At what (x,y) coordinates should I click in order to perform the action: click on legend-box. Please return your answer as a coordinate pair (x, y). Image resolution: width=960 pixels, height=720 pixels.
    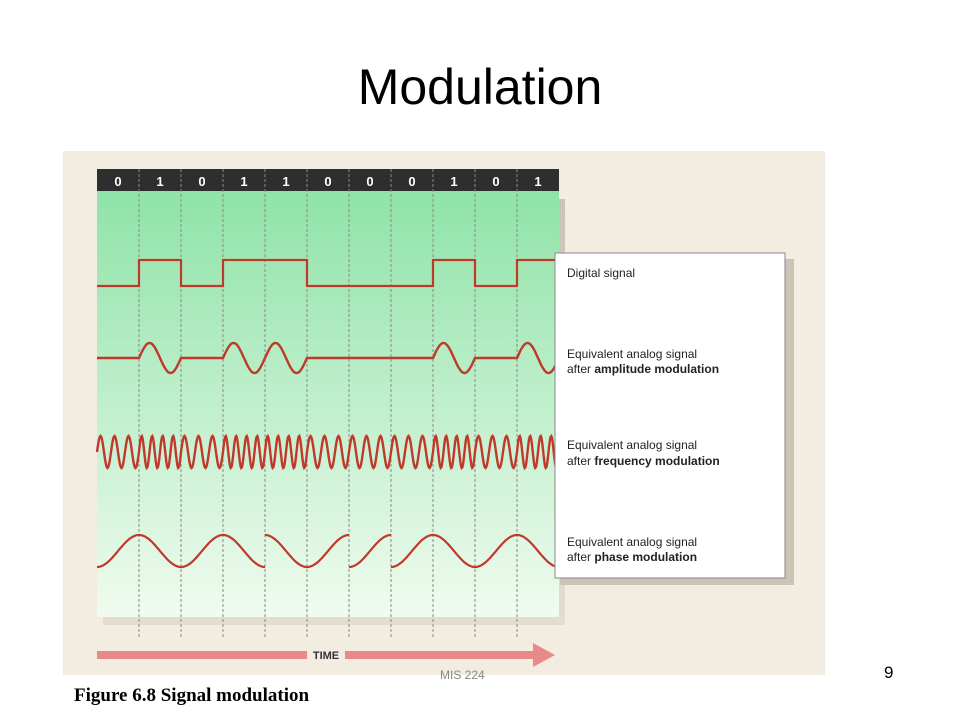
    Looking at the image, I should click on (670, 415).